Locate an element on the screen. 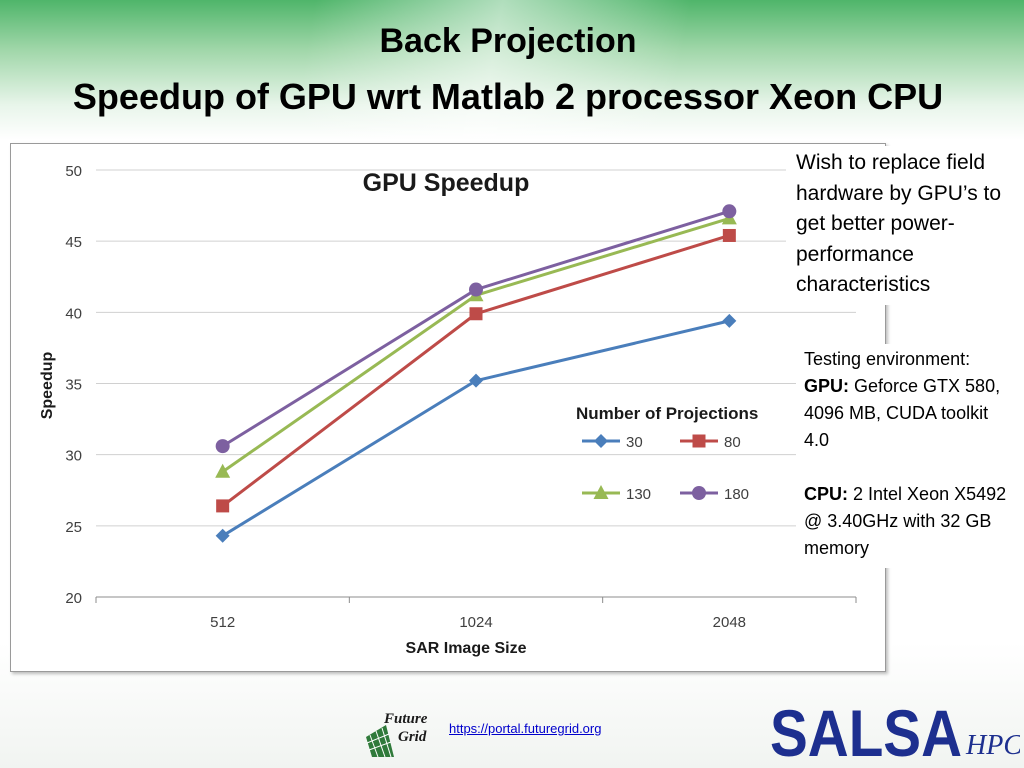  data-point-80-2048 is located at coordinates (729, 235).